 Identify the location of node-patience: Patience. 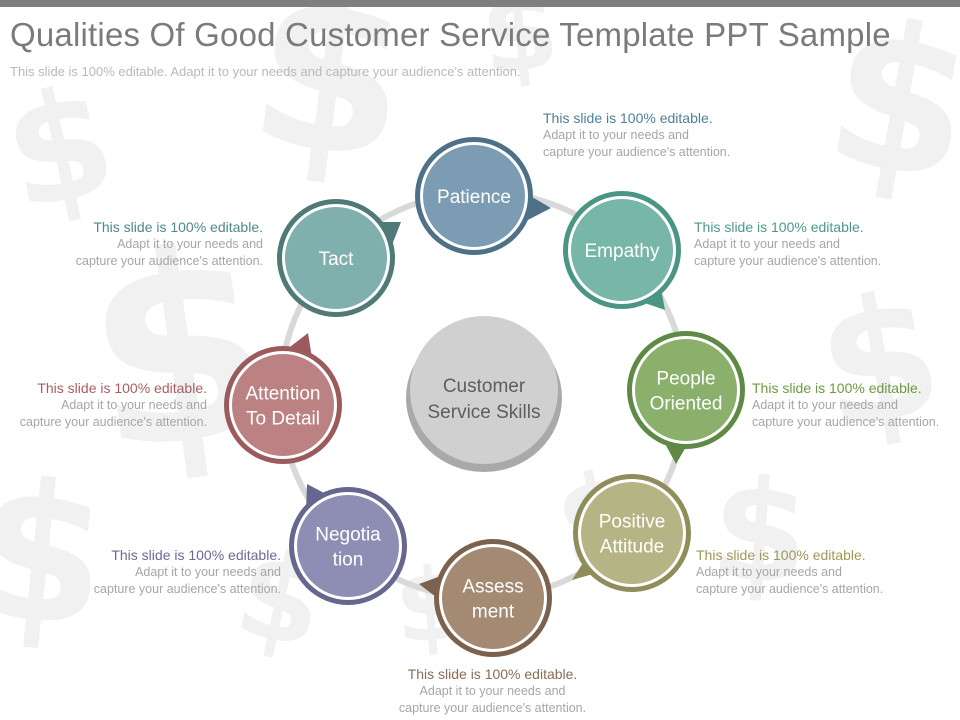
(483, 196).